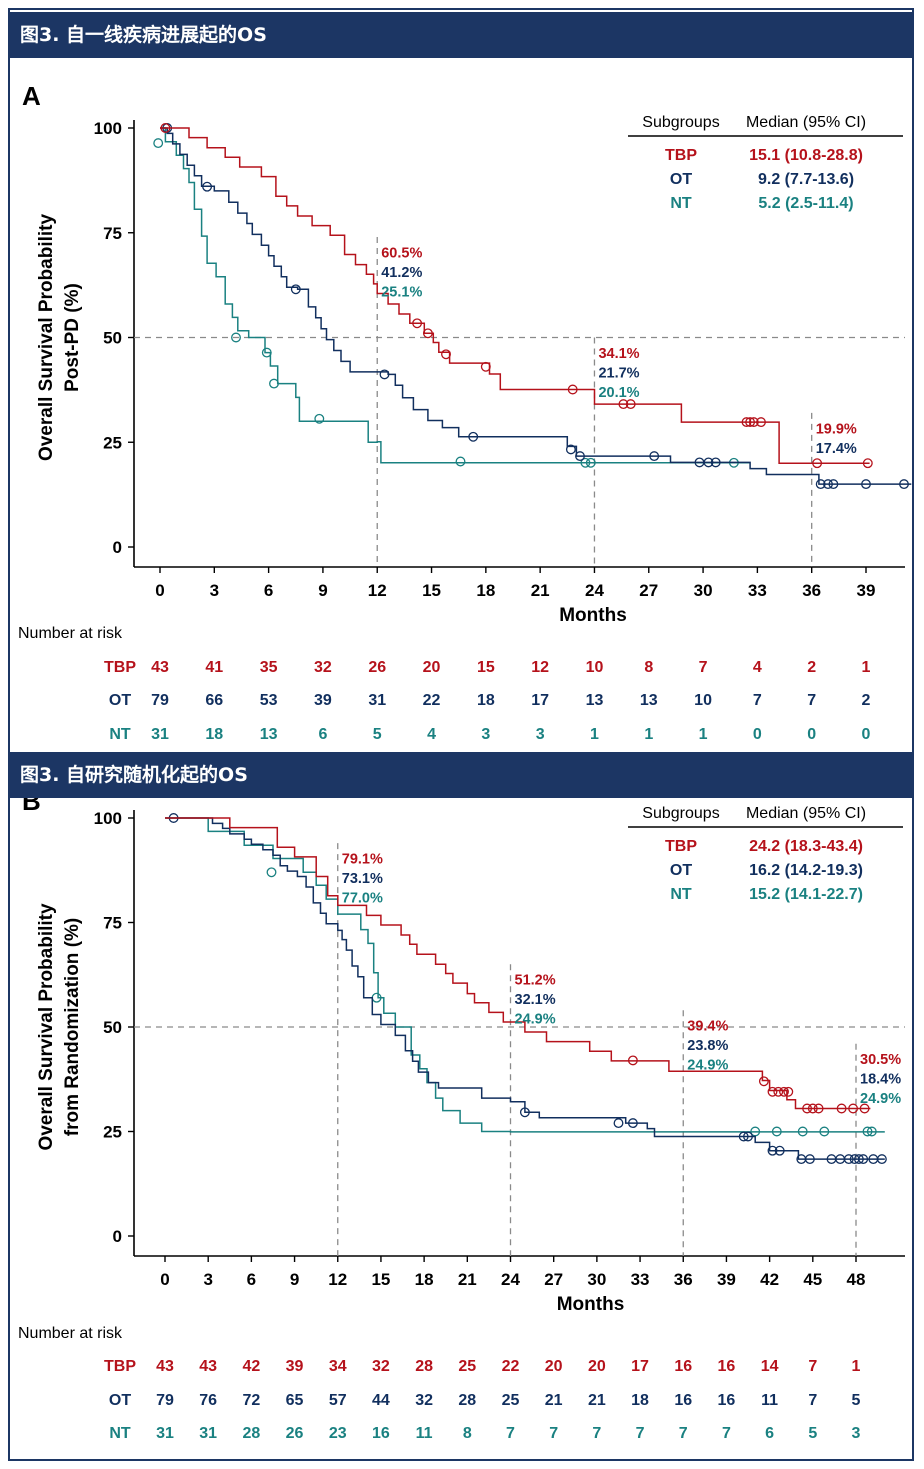  What do you see at coordinates (467, 1433) in the screenshot?
I see `risk-count-nt: 8` at bounding box center [467, 1433].